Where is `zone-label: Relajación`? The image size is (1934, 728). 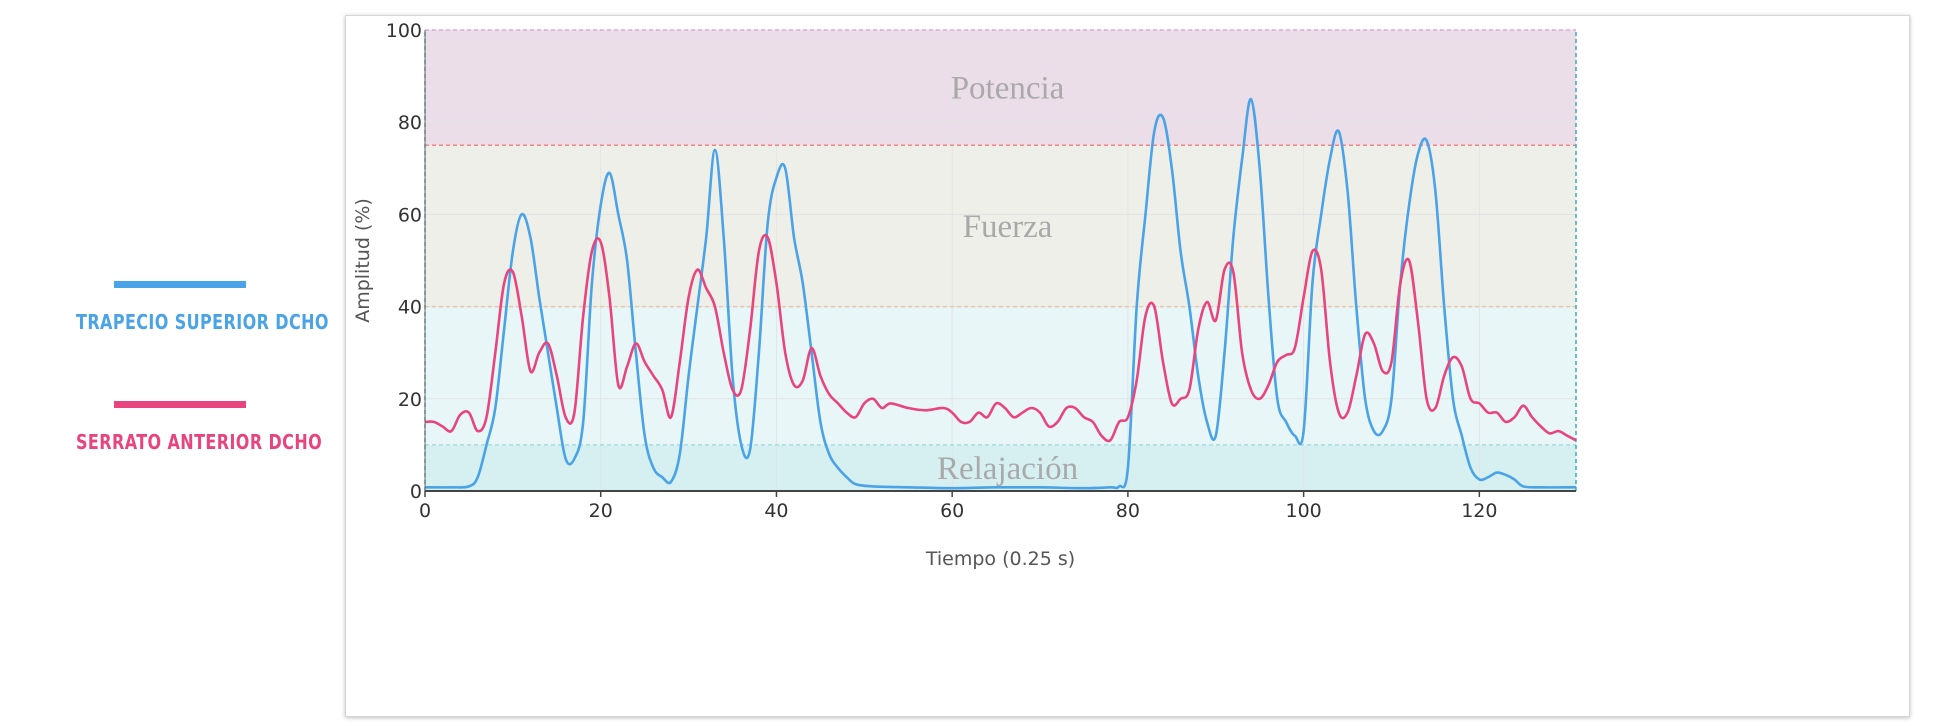 zone-label: Relajación is located at coordinates (1007, 469).